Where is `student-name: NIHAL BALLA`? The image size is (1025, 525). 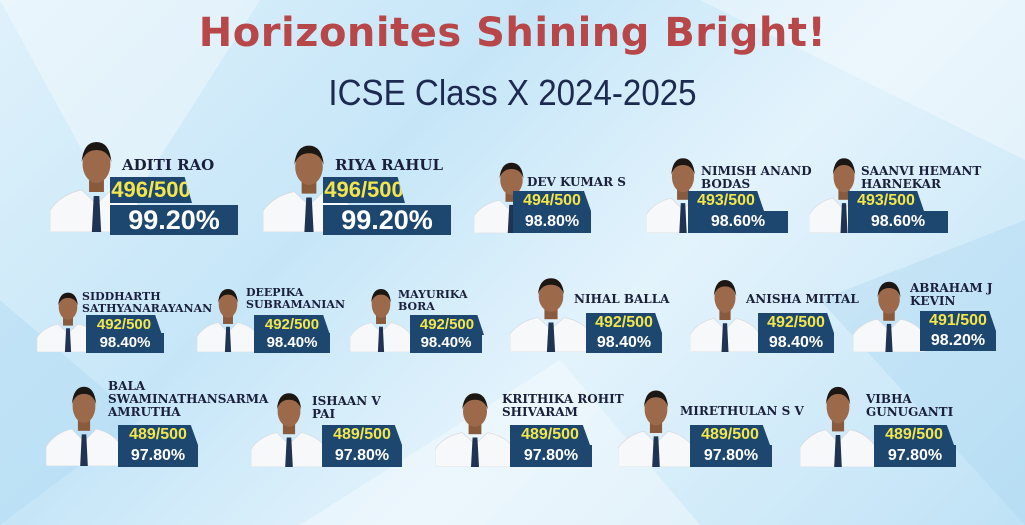 student-name: NIHAL BALLA is located at coordinates (622, 299).